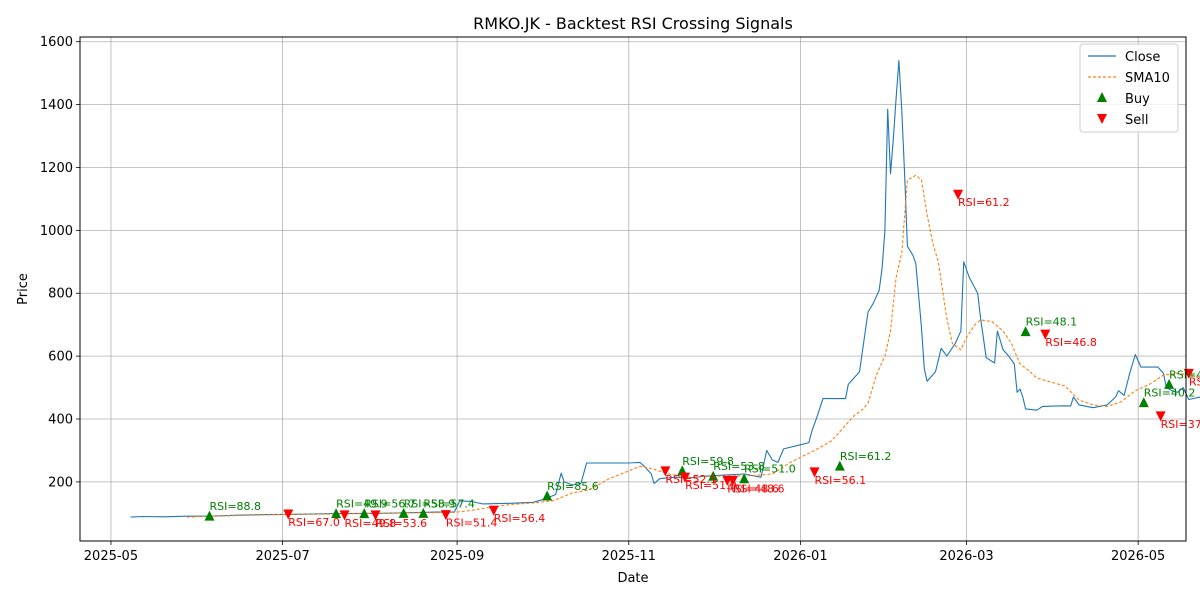 This screenshot has width=1200, height=600. I want to click on sell-signal-label: RSI=56.4, so click(520, 518).